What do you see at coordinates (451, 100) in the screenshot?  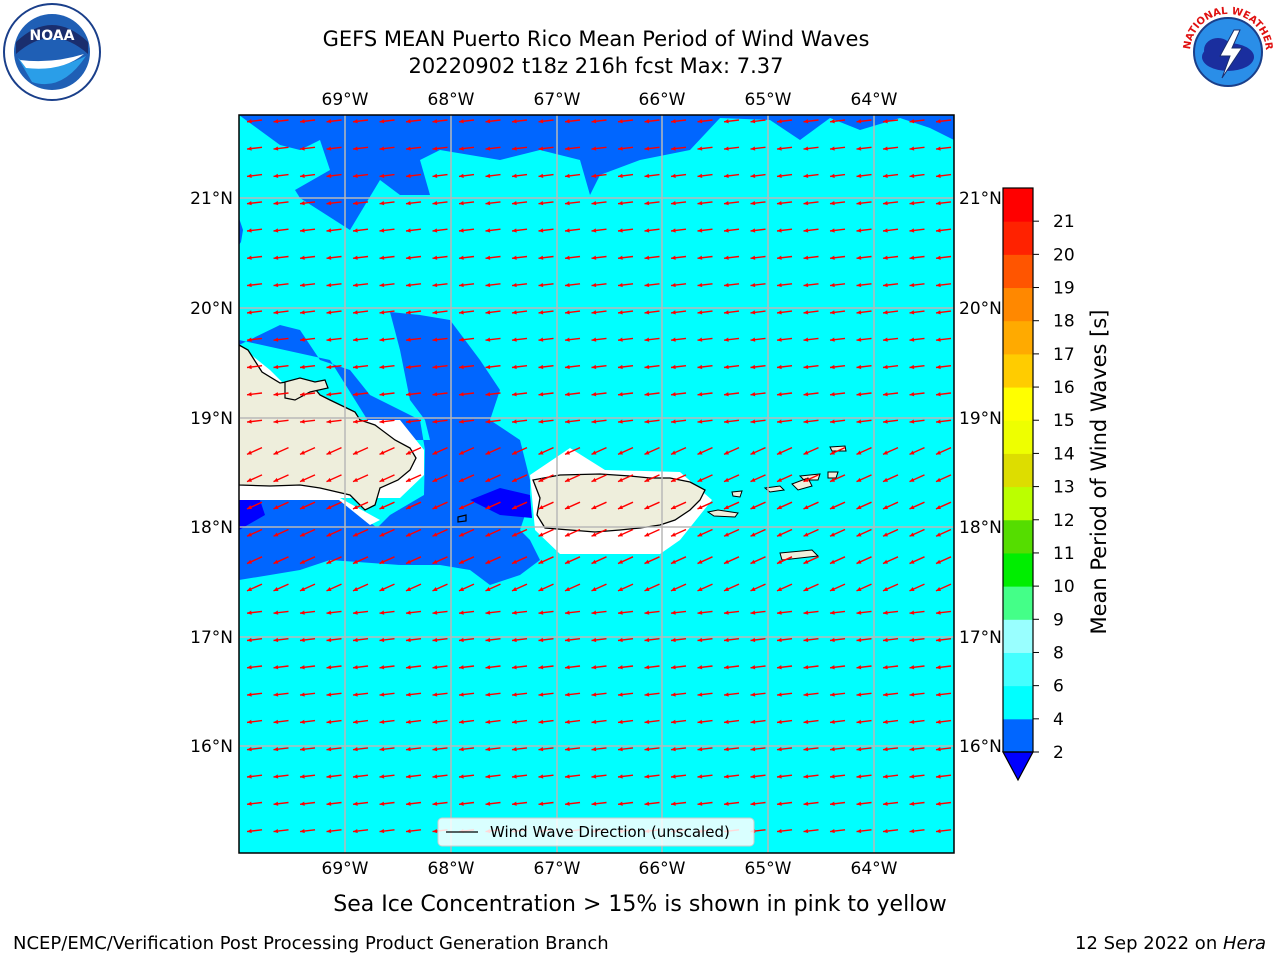 I see `lon-label-top: 68°W` at bounding box center [451, 100].